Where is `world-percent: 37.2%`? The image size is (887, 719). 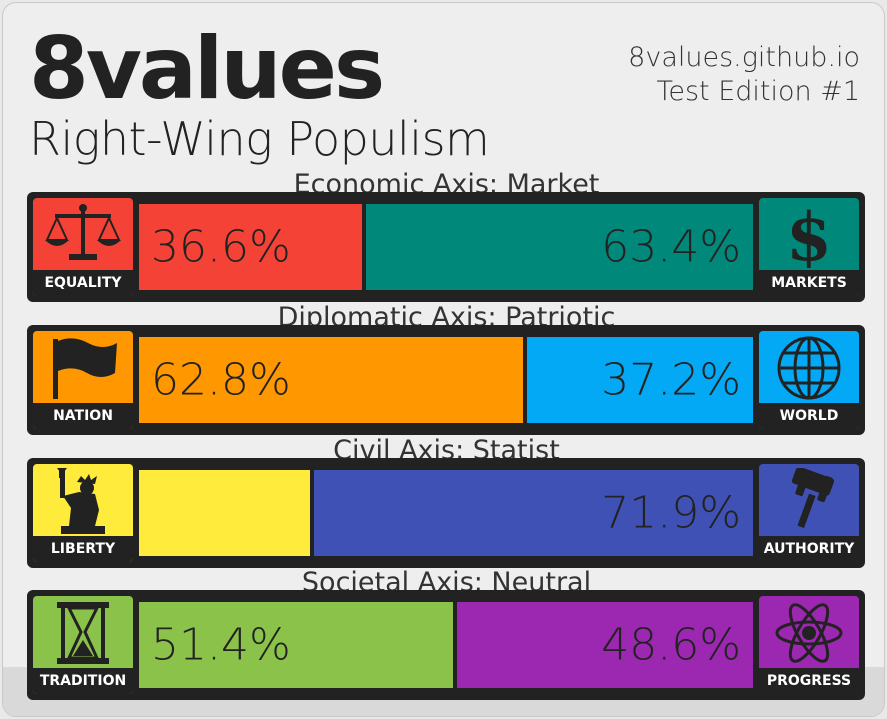
world-percent: 37.2% is located at coordinates (671, 380).